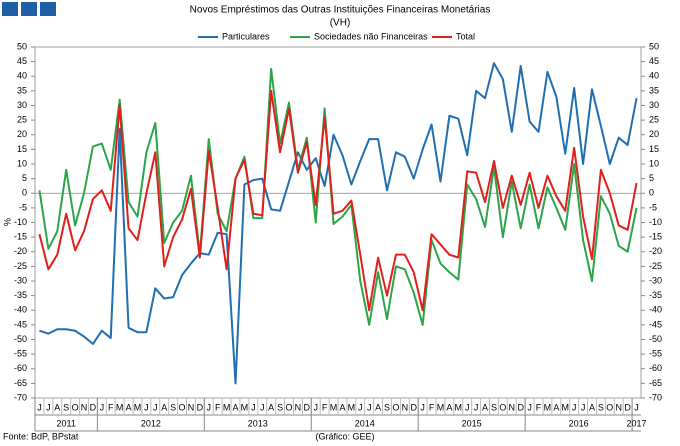  I want to click on y-tick-label: 30, so click(22, 105).